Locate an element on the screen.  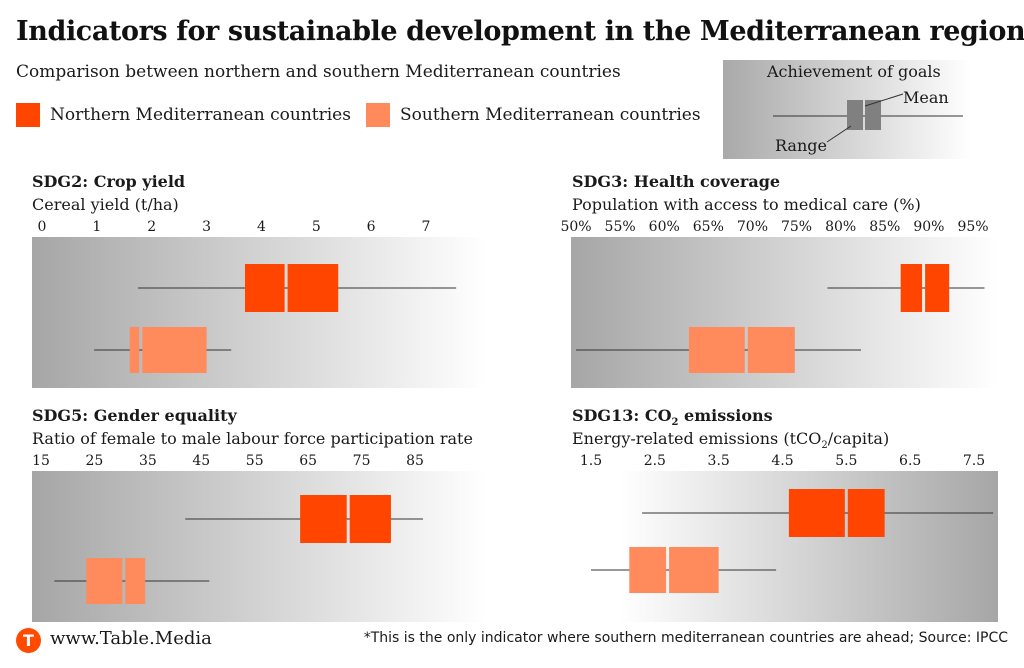
panel-sdg13-title-sub: 2 is located at coordinates (675, 423).